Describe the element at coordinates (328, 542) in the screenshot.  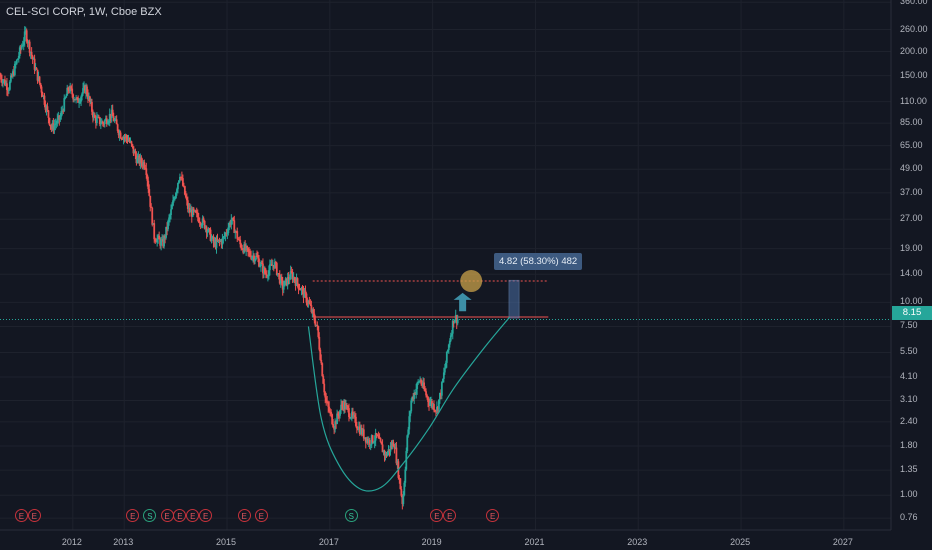
I see `x-tick-label: 2017` at that location.